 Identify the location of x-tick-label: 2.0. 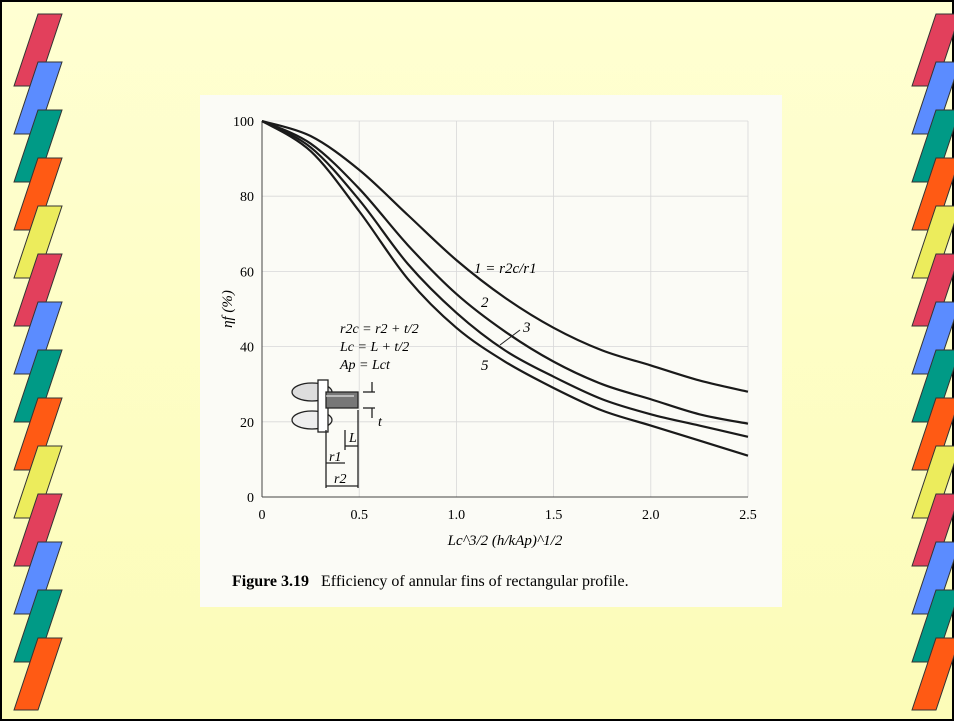
(651, 515).